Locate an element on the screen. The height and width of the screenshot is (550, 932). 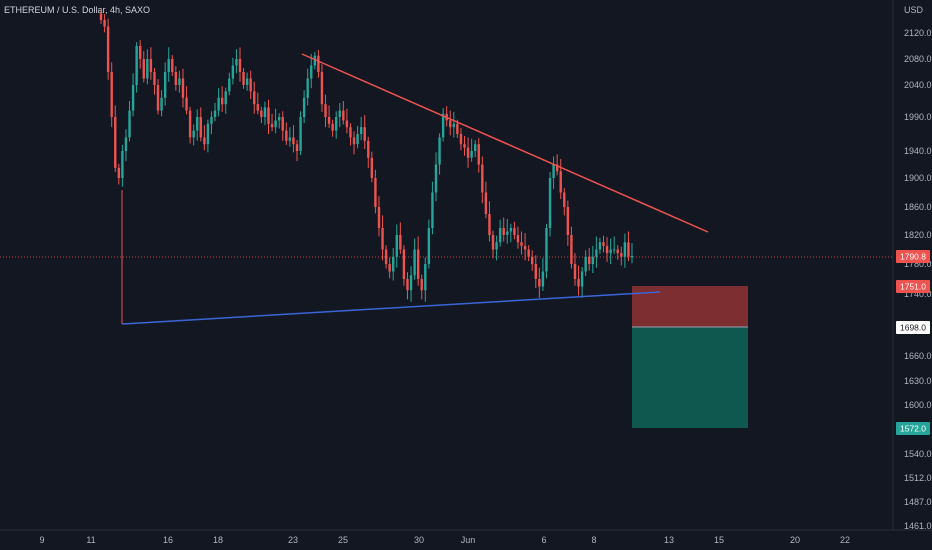
price-tick-label: 1461.0 is located at coordinates (918, 526).